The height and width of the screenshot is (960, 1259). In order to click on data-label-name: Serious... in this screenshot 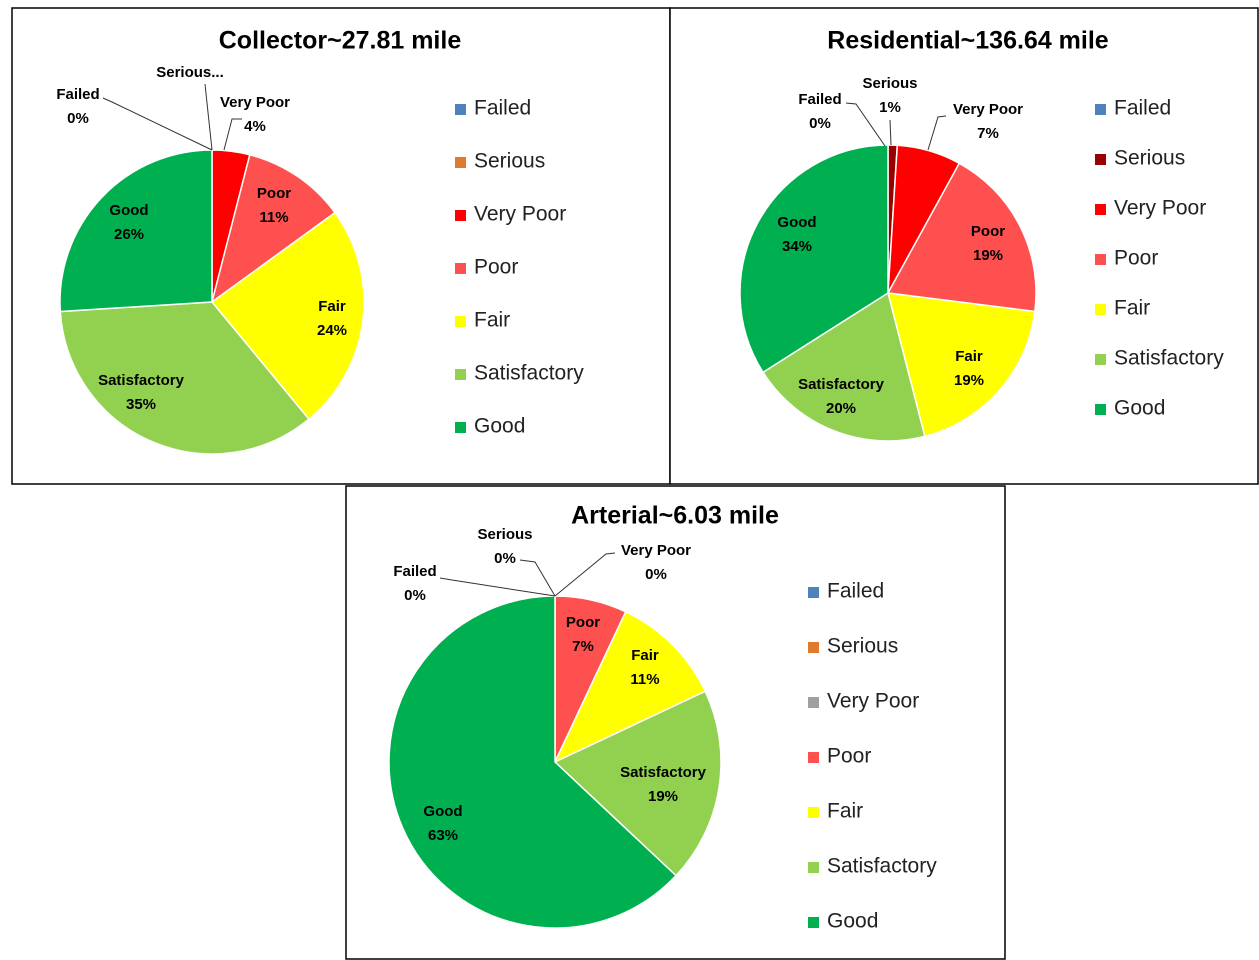, I will do `click(190, 72)`.